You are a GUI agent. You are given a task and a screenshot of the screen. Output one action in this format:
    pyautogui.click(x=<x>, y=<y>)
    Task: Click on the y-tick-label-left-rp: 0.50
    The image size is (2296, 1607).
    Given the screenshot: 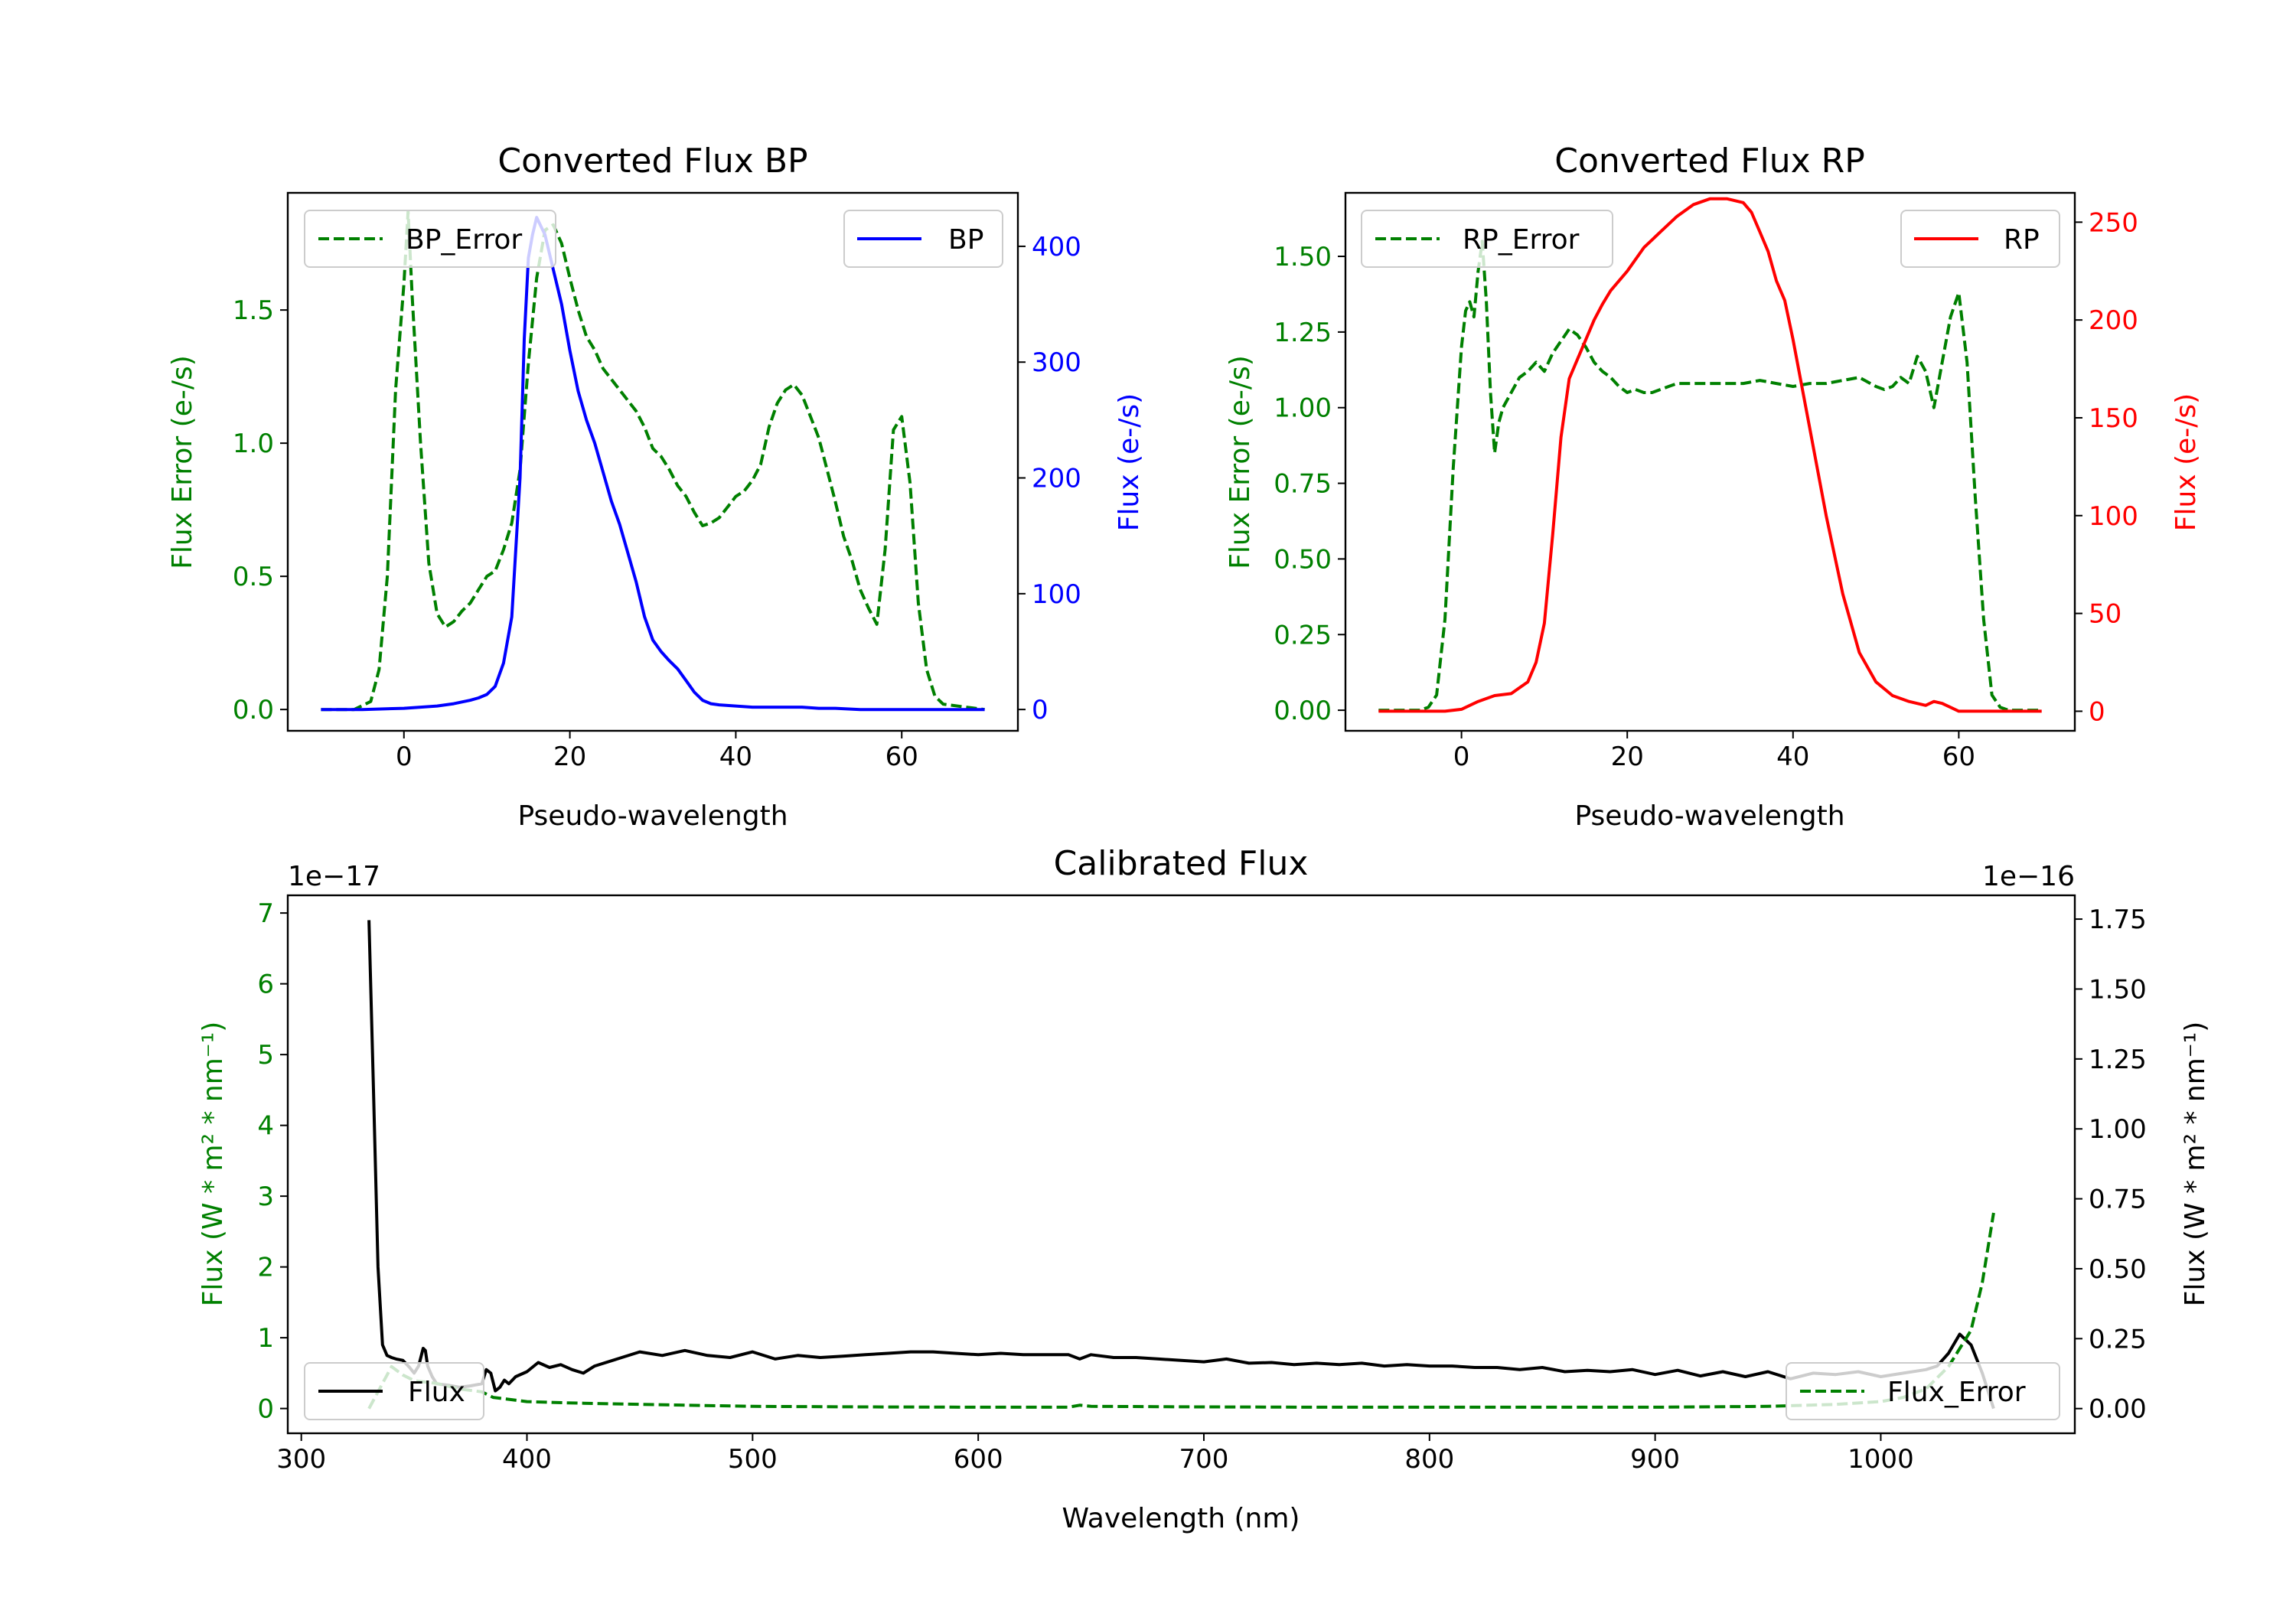 What is the action you would take?
    pyautogui.click(x=1303, y=559)
    